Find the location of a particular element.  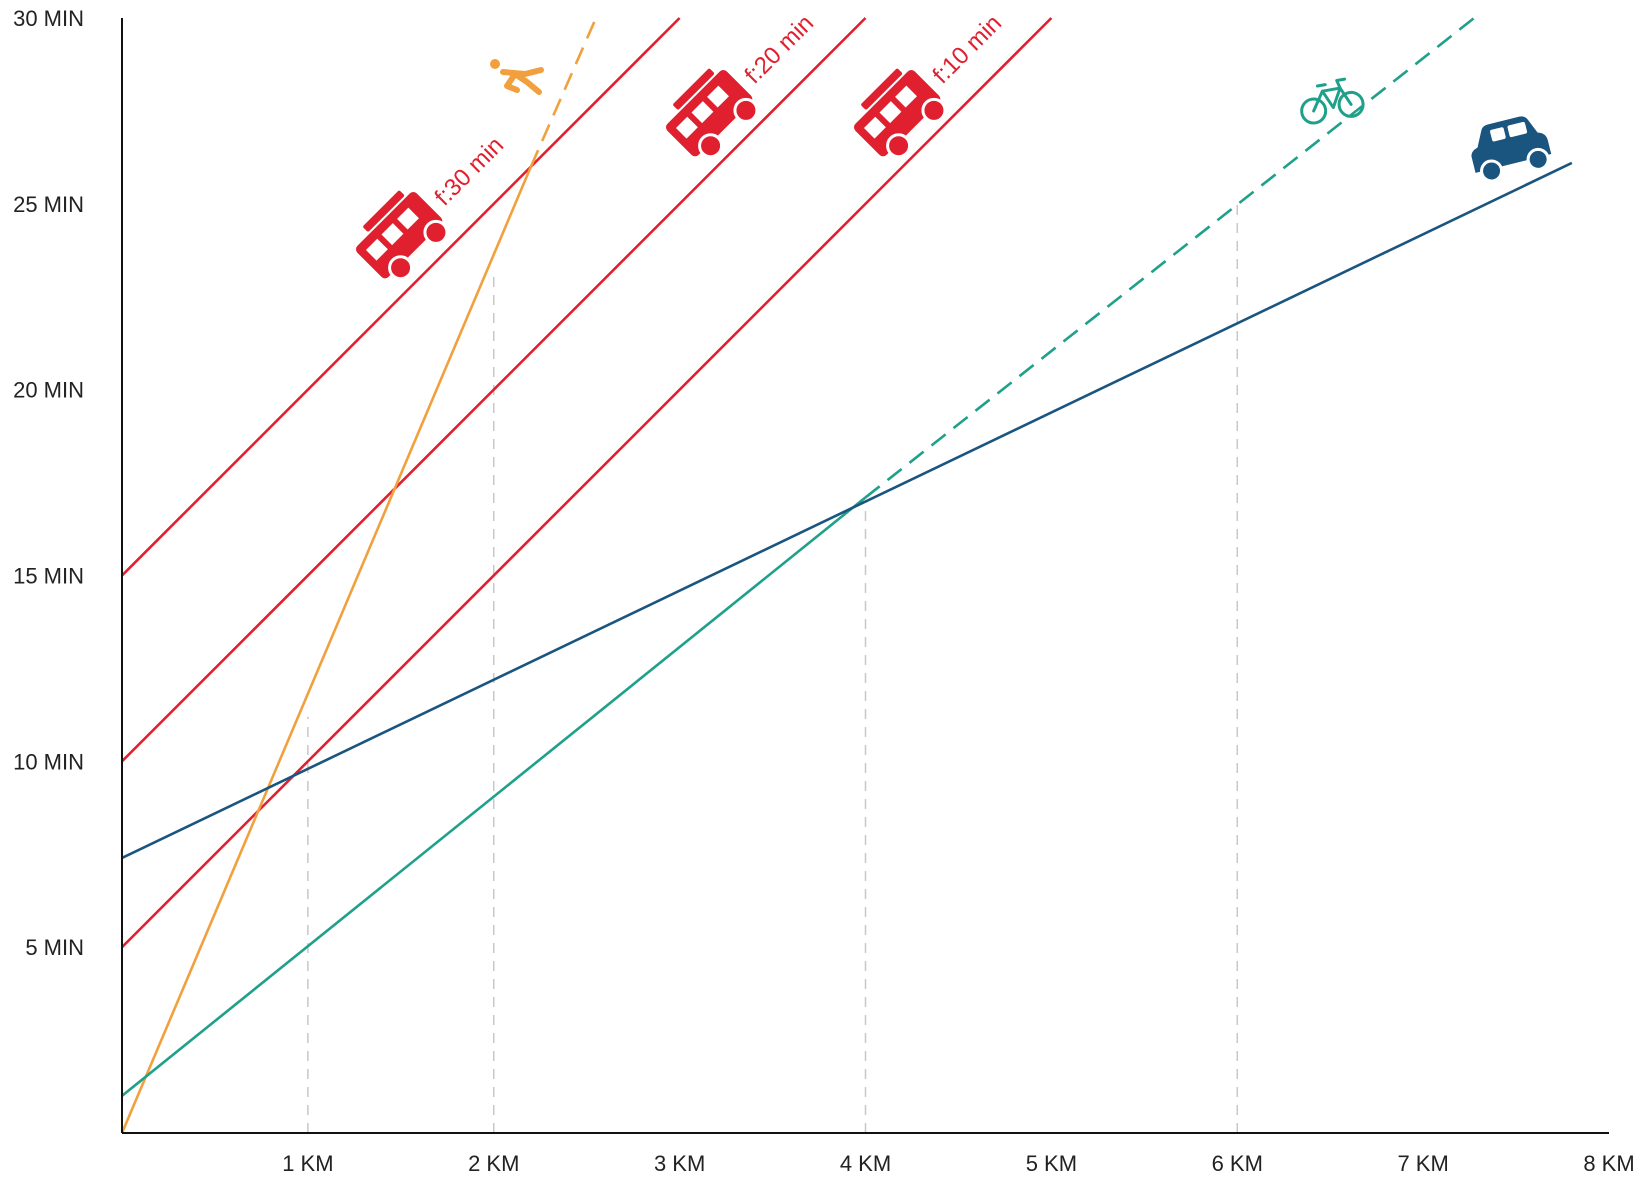

x-tick-label: 5 KM is located at coordinates (1051, 1163).